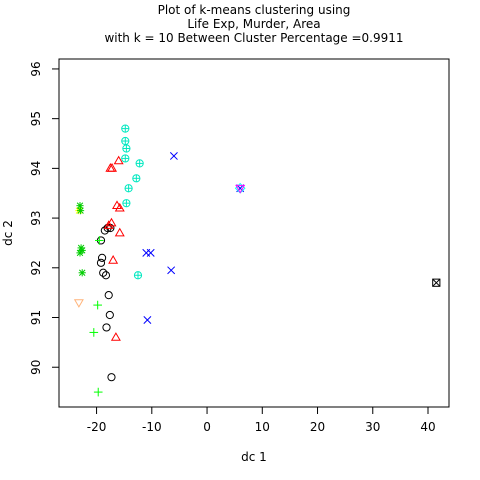 The image size is (480, 480). Describe the element at coordinates (262, 427) in the screenshot. I see `x-tick-label: 10` at that location.